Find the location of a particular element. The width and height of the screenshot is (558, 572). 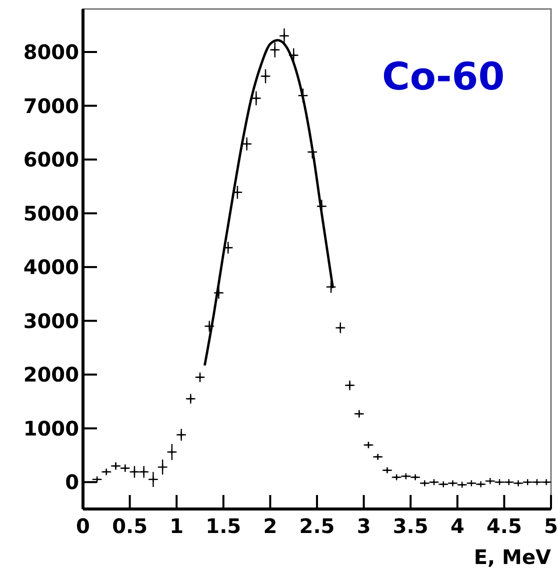

y-tick-label: 6000 is located at coordinates (51, 160).